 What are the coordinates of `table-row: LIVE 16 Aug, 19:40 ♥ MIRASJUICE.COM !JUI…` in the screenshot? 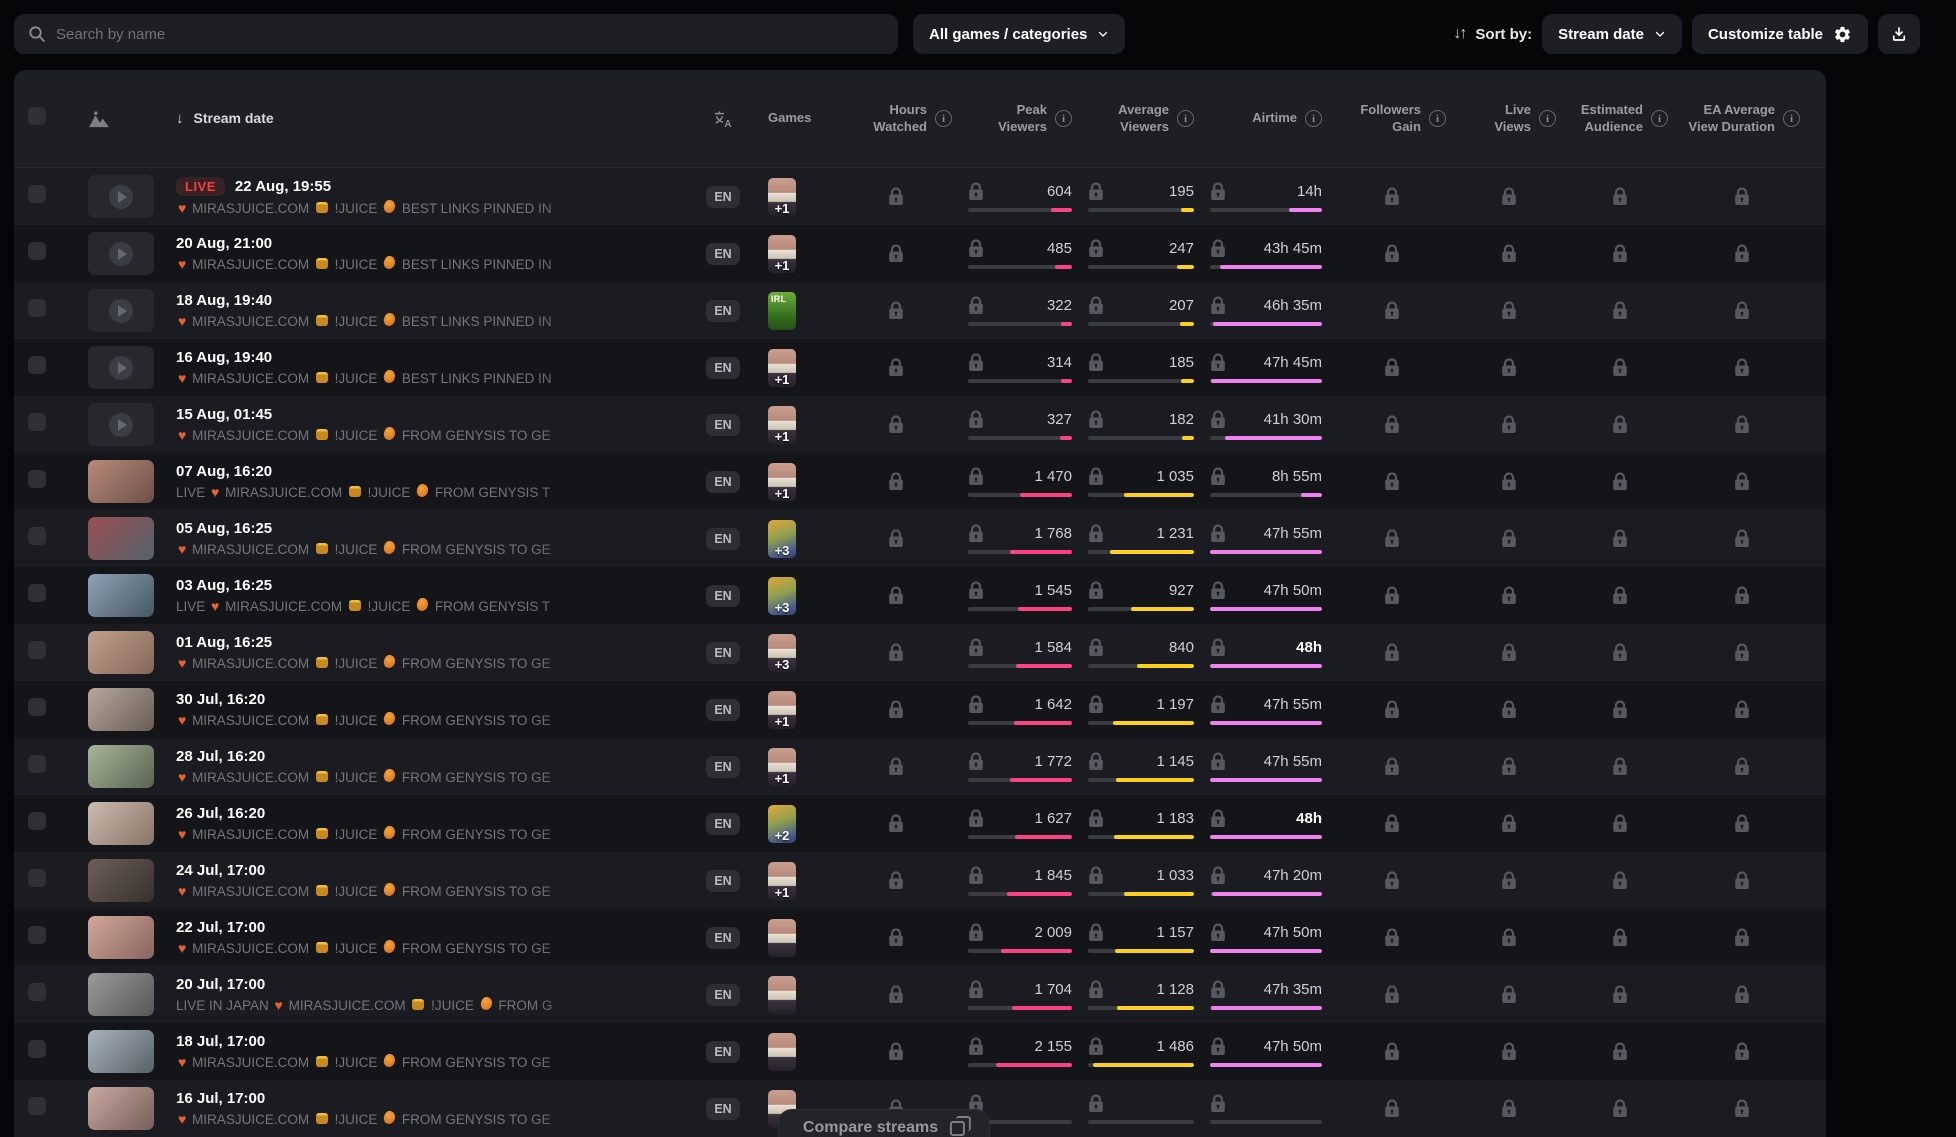 It's located at (920, 367).